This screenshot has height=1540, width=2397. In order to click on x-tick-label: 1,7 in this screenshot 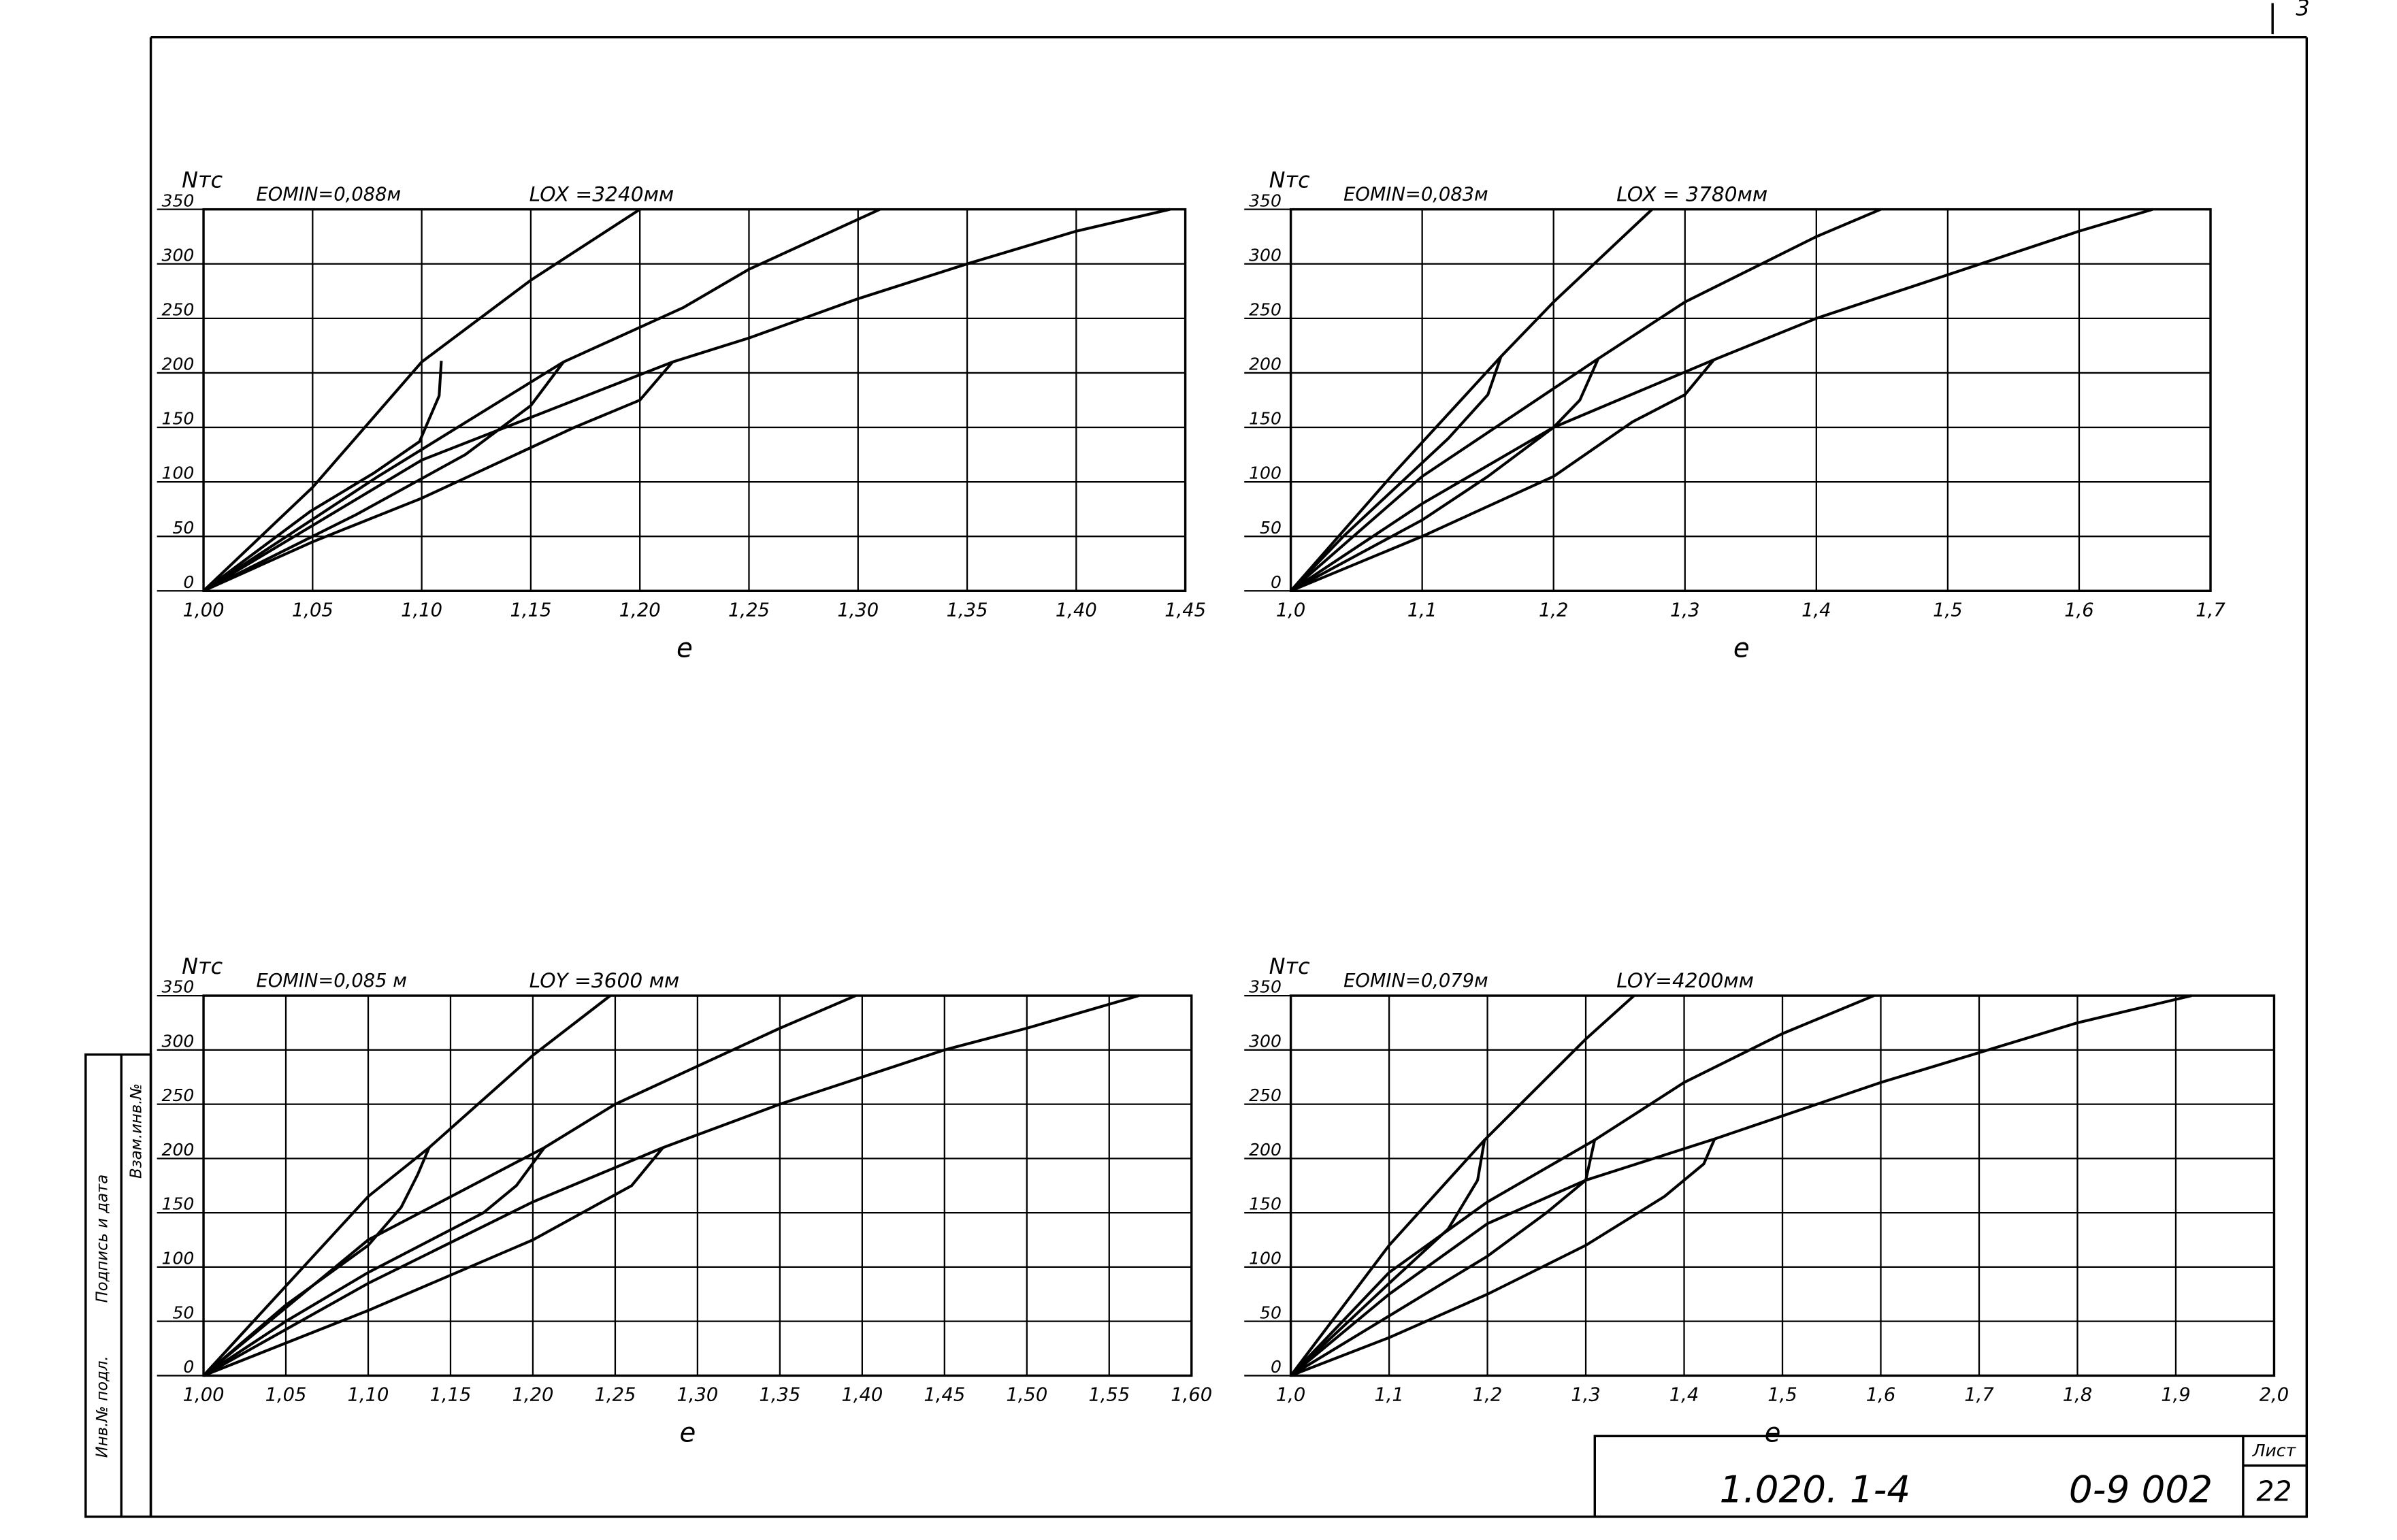, I will do `click(2211, 610)`.